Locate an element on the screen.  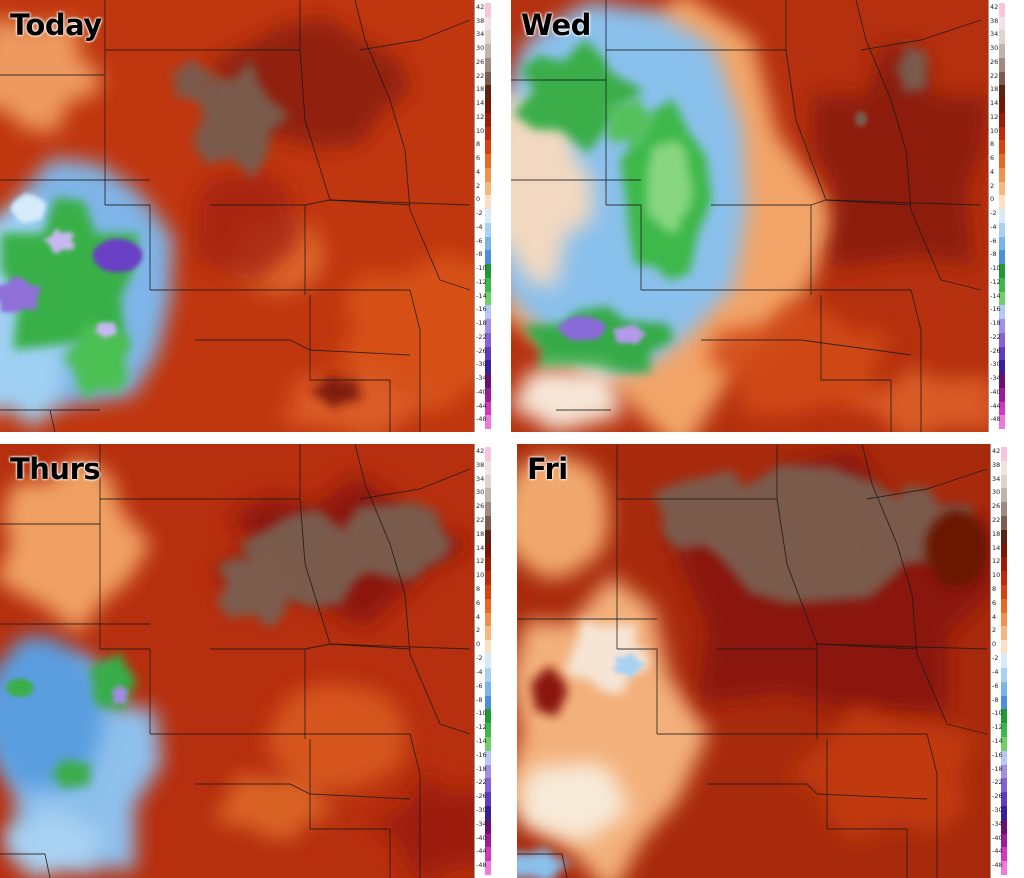
colorbar-label: -10 is located at coordinates (481, 713).